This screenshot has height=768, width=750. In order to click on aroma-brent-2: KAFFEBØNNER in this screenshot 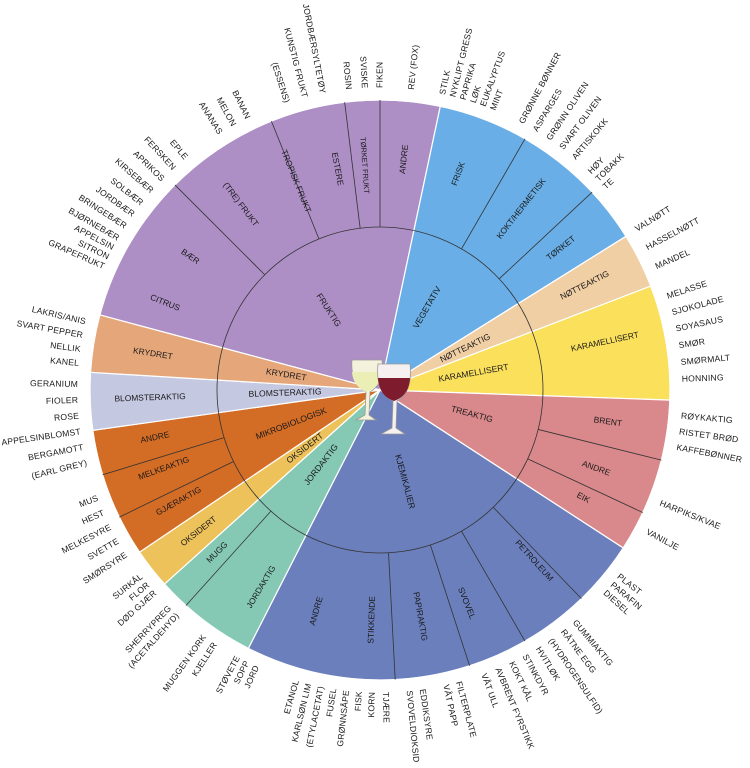, I will do `click(709, 453)`.